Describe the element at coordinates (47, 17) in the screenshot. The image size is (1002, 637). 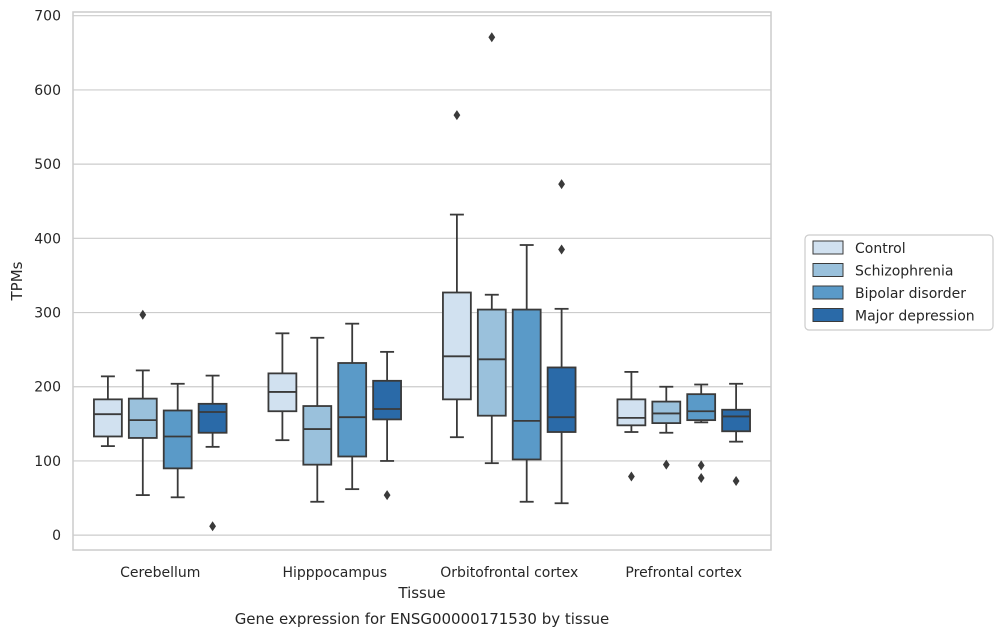
I see `y-tick-label: 700` at that location.